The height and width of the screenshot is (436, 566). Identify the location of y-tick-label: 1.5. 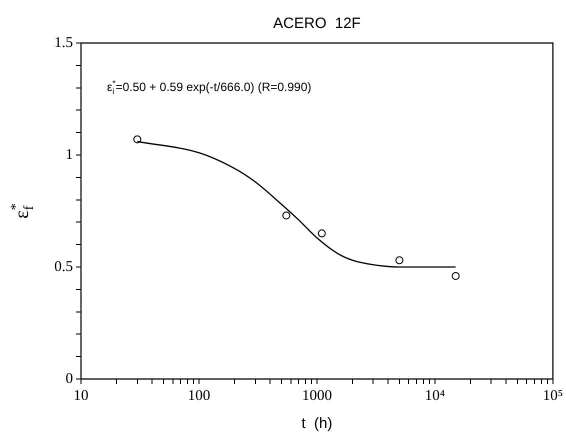
(63, 42).